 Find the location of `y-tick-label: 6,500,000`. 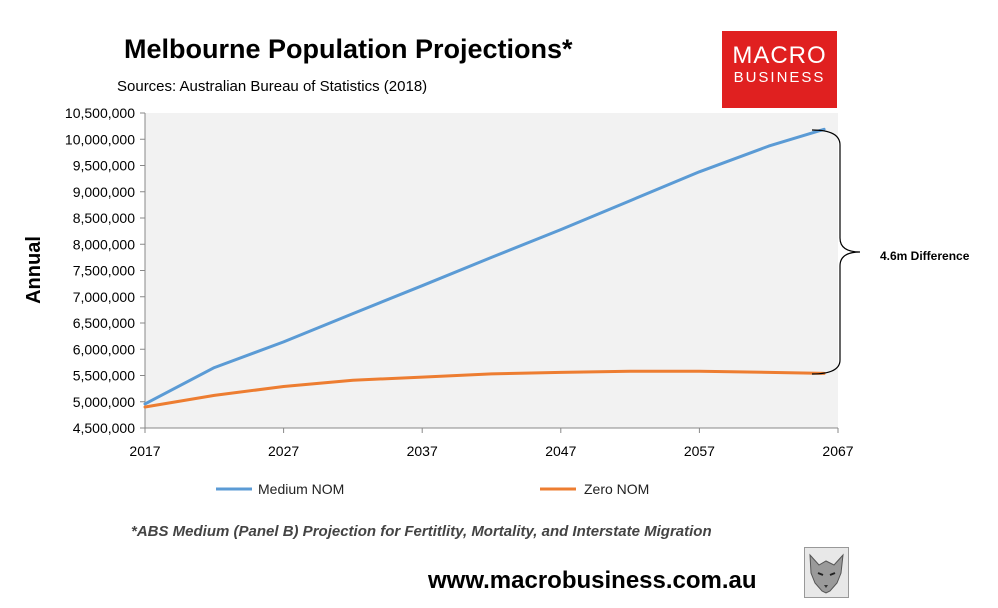

y-tick-label: 6,500,000 is located at coordinates (104, 323).